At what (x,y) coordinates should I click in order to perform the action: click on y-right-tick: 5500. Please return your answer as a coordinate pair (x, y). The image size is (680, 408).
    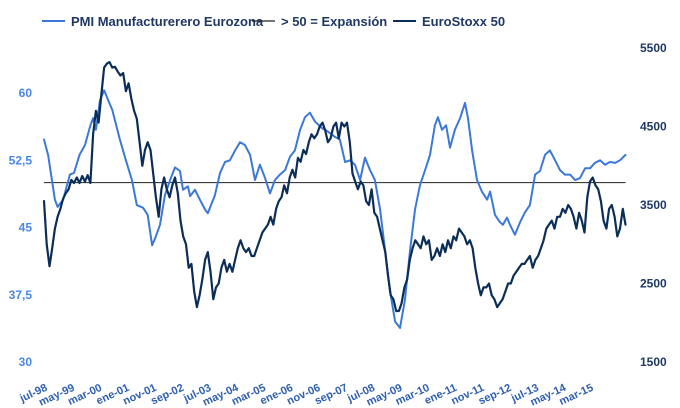
    Looking at the image, I should click on (653, 48).